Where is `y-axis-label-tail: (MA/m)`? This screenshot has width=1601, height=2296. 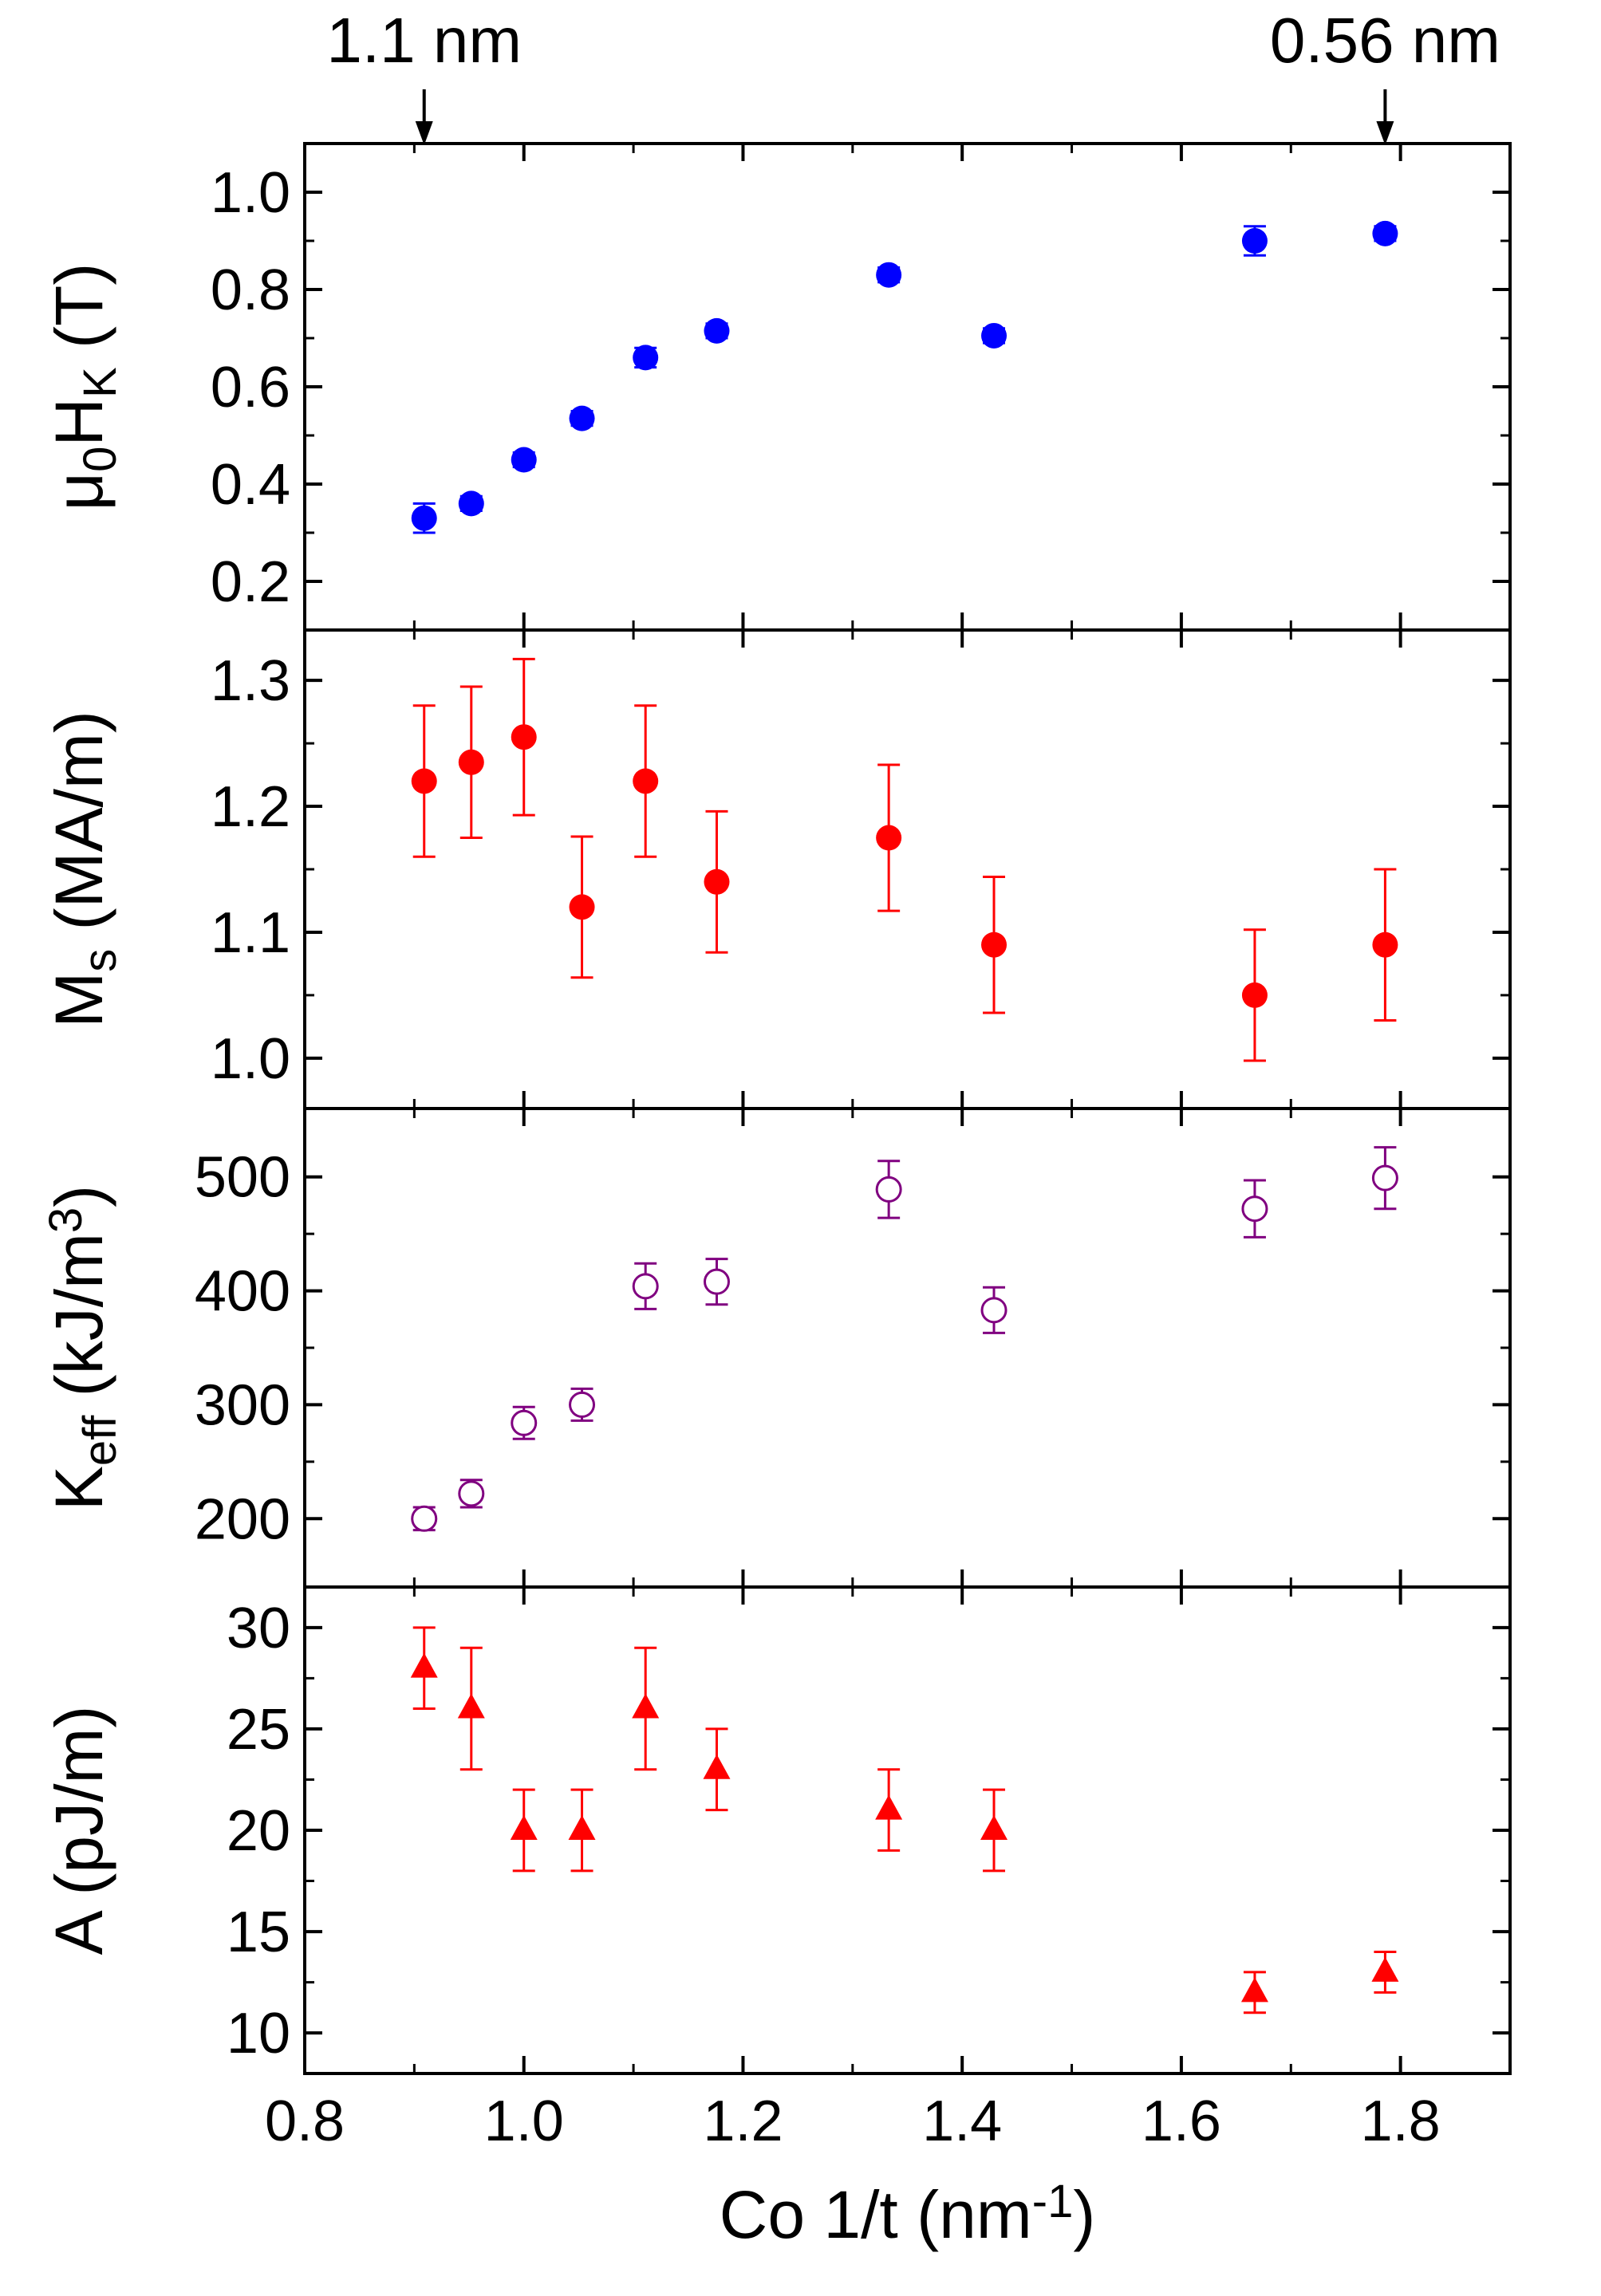 y-axis-label-tail: (MA/m) is located at coordinates (78, 830).